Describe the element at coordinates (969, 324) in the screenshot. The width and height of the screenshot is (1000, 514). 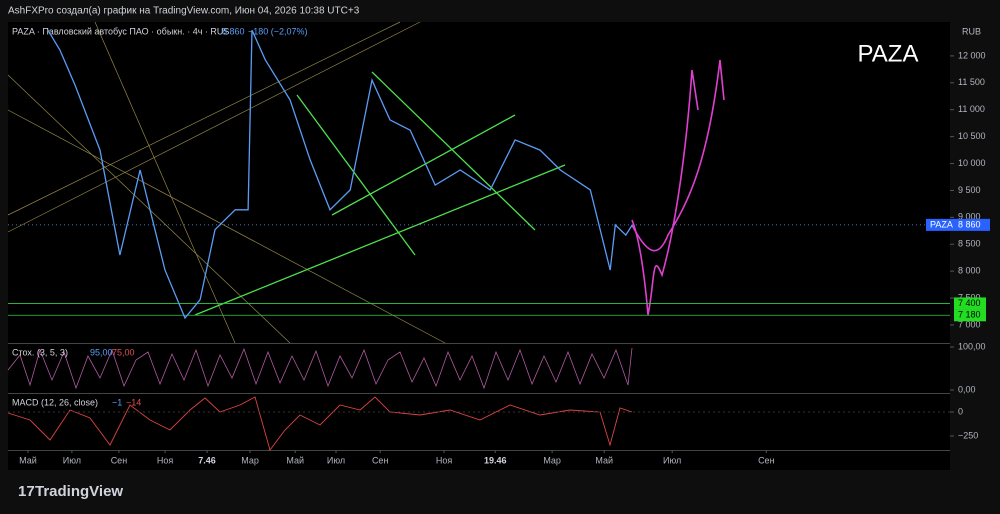
I see `y-tick-label: 7 000` at that location.